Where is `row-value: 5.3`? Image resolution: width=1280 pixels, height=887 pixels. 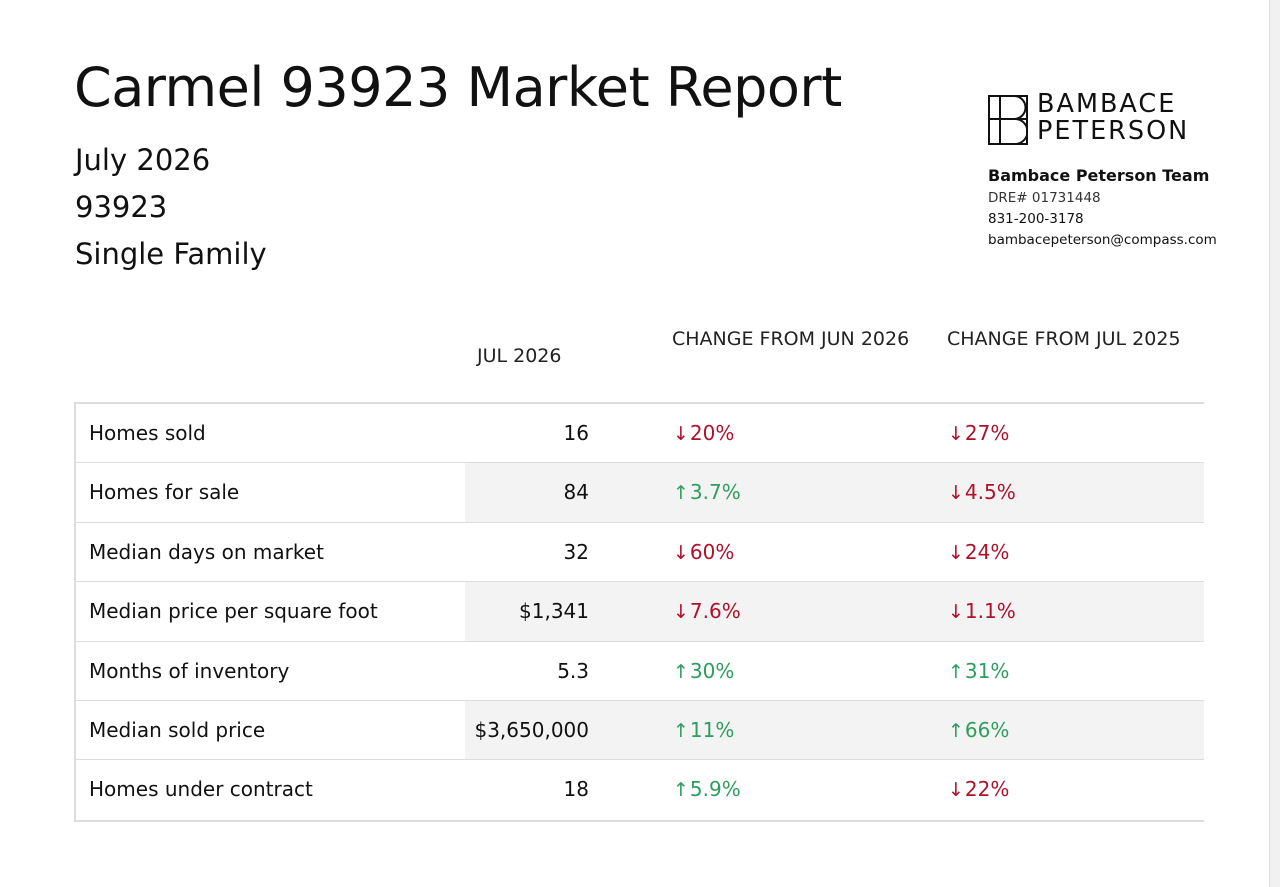 row-value: 5.3 is located at coordinates (573, 670).